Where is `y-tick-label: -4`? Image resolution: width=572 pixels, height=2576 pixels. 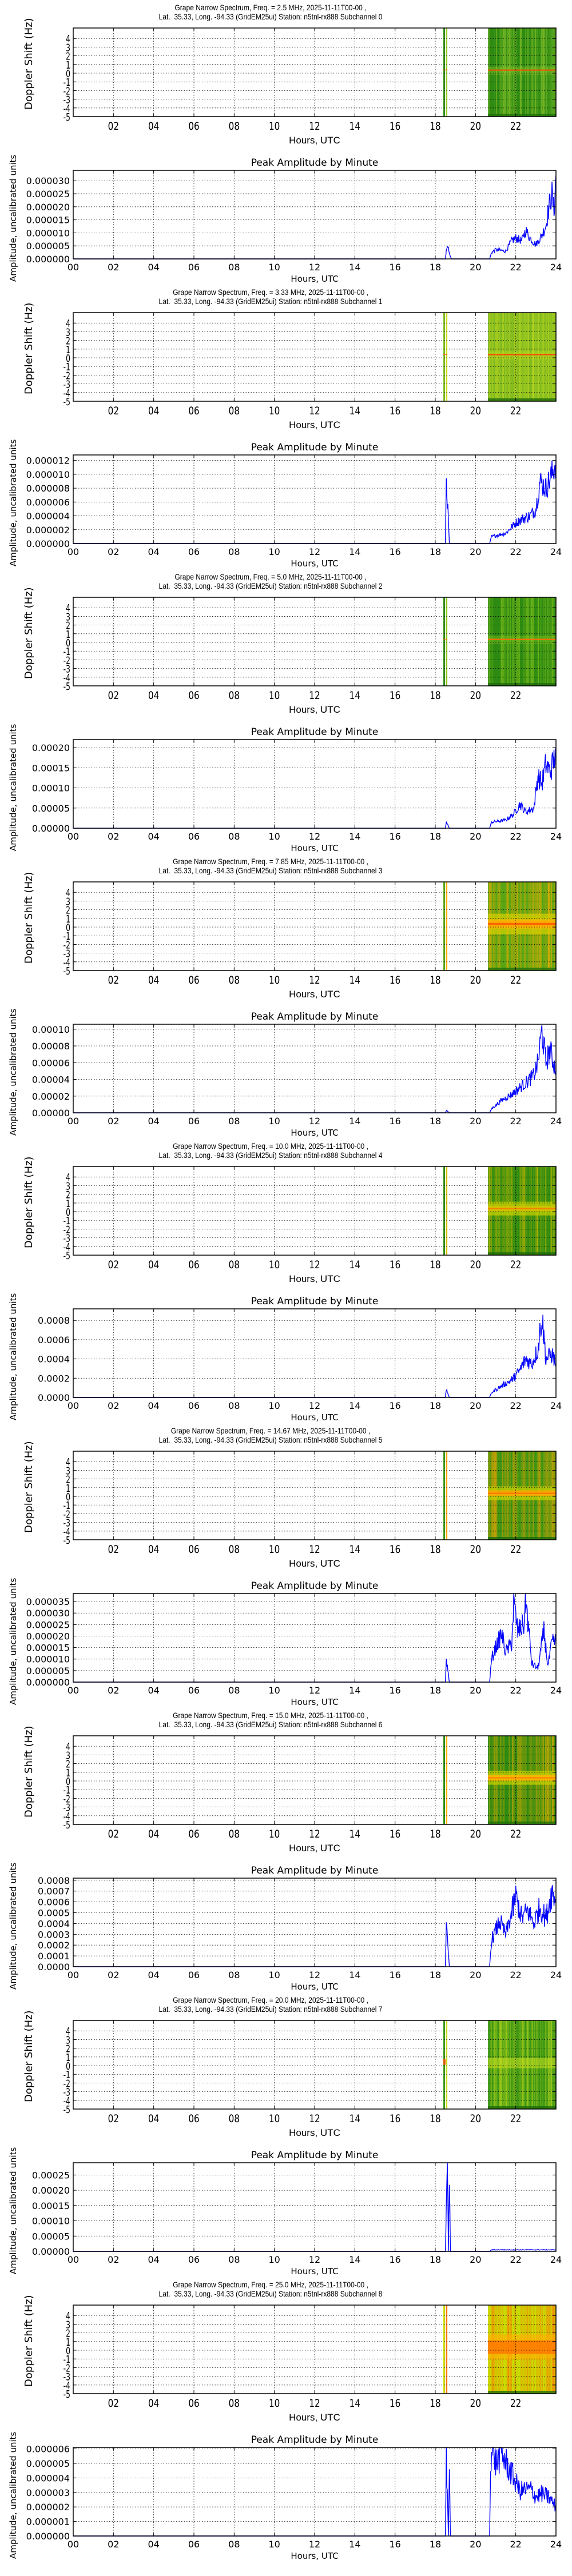 y-tick-label: -4 is located at coordinates (66, 393).